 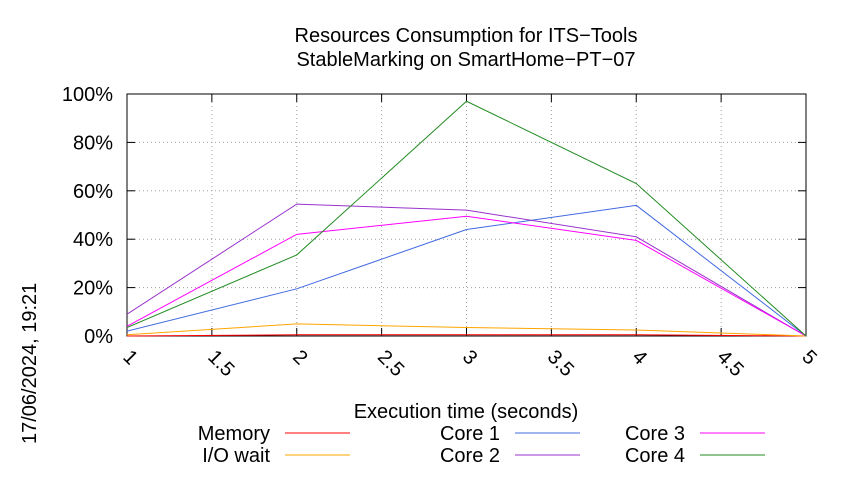 I want to click on legend-label: Core 2, so click(x=470, y=456).